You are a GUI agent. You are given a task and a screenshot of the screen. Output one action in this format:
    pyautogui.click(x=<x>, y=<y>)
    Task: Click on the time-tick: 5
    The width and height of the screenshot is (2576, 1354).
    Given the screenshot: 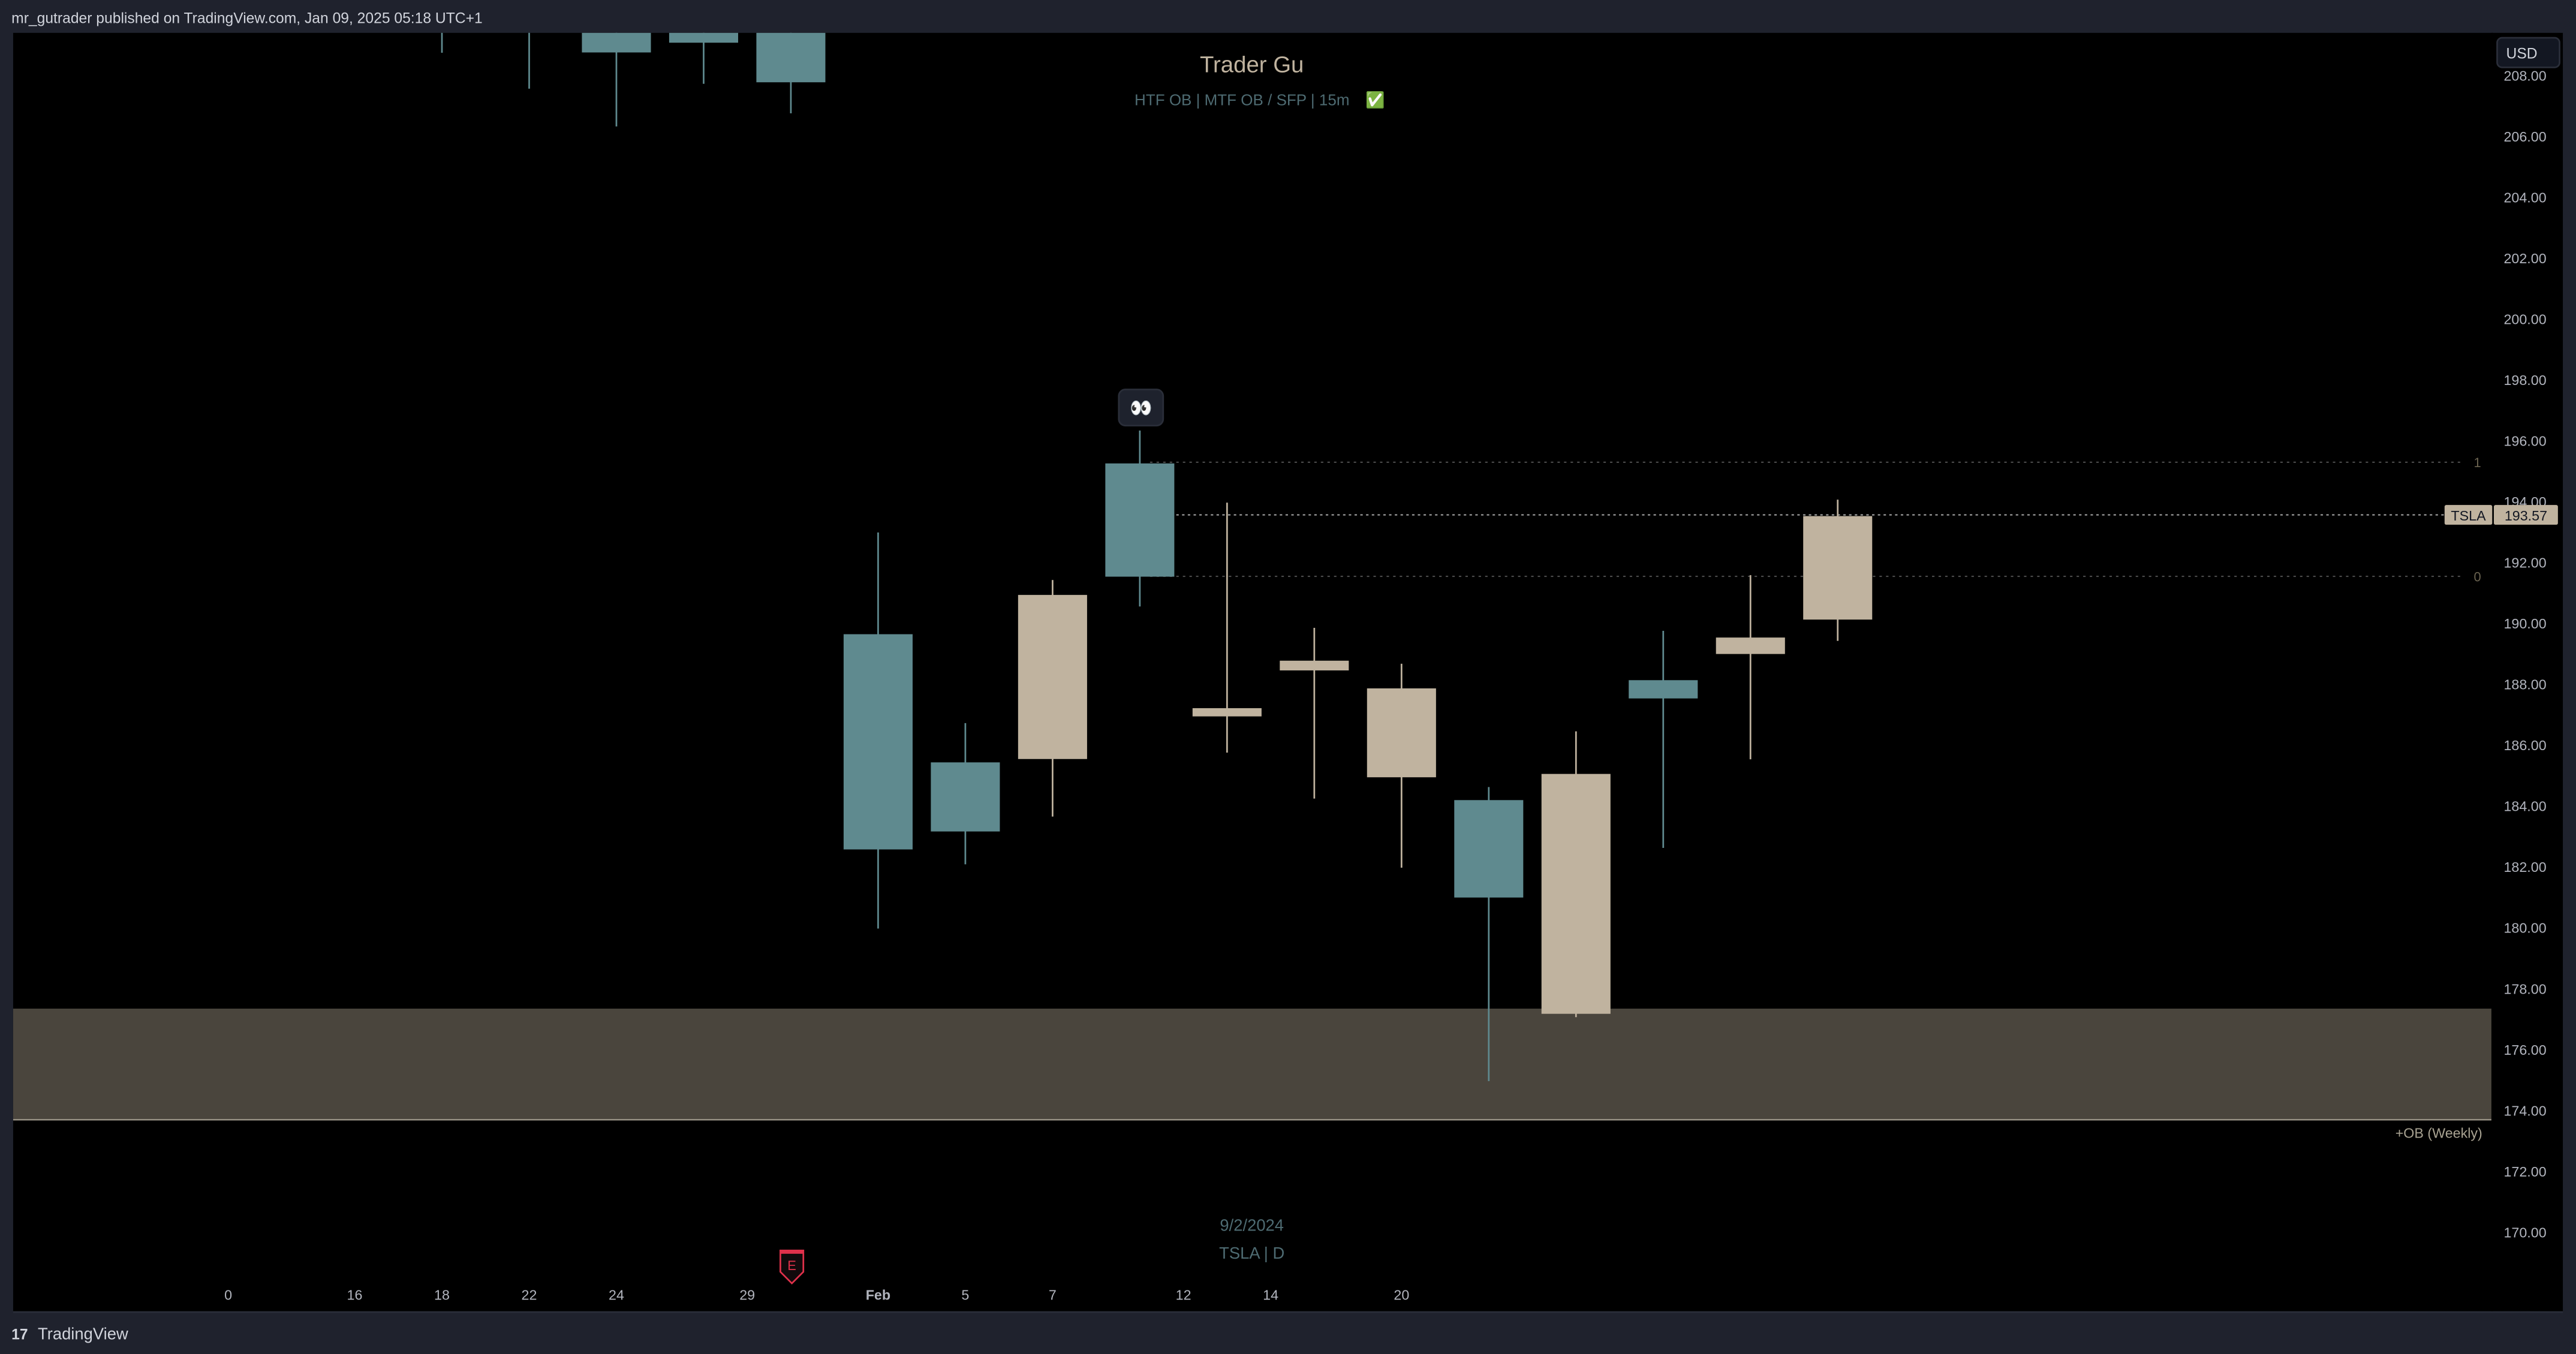 What is the action you would take?
    pyautogui.click(x=965, y=1295)
    